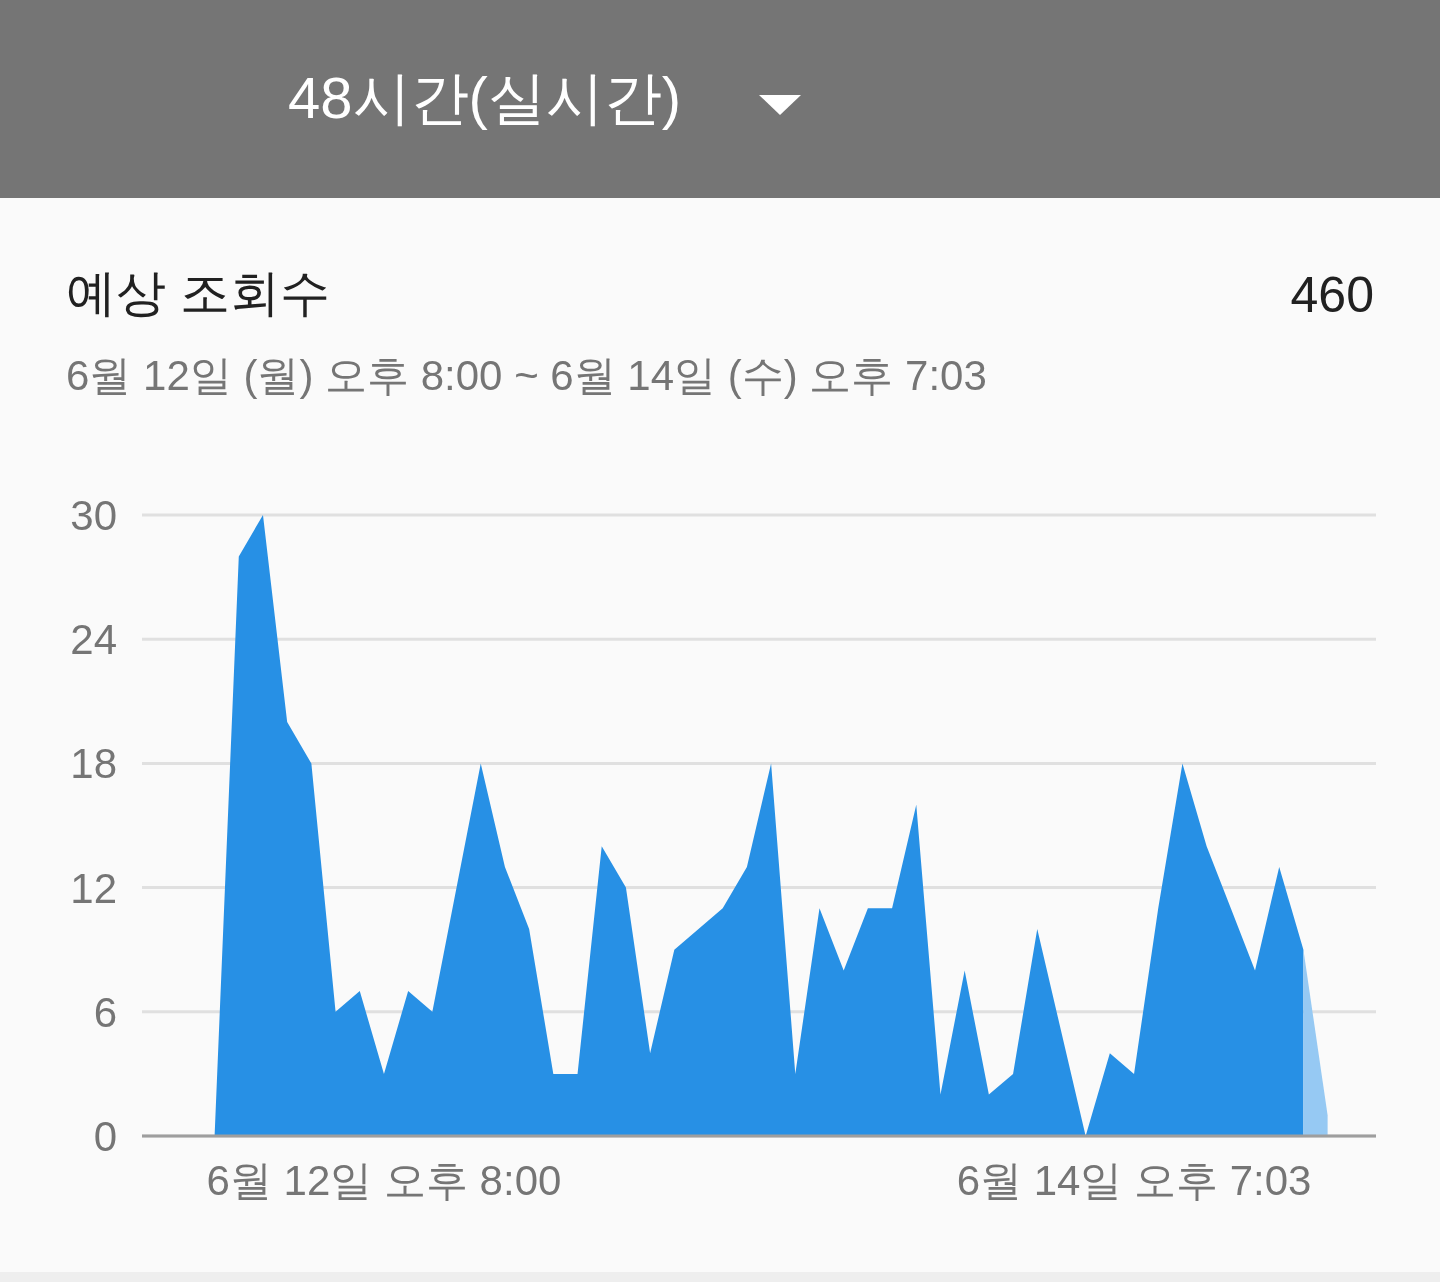 The height and width of the screenshot is (1282, 1440). What do you see at coordinates (1134, 1180) in the screenshot?
I see `x-tick-label: 6월 14일 오후 7:03` at bounding box center [1134, 1180].